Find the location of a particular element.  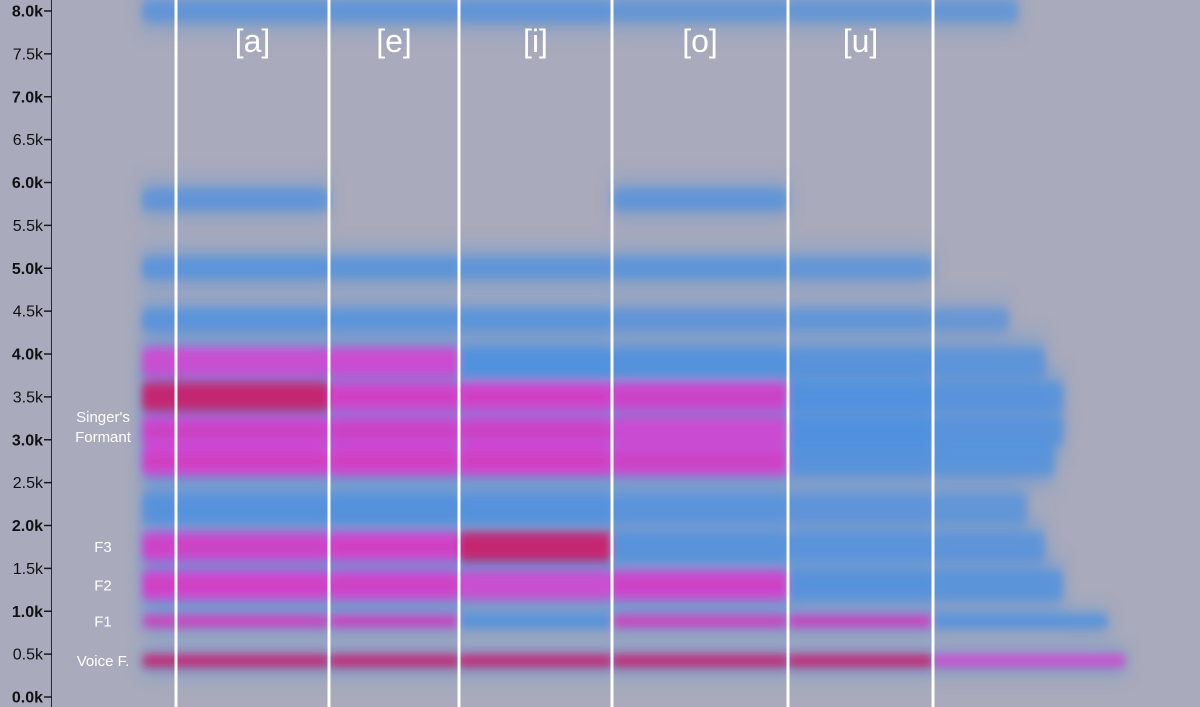

y-tick-label: 1.5k is located at coordinates (28, 569).